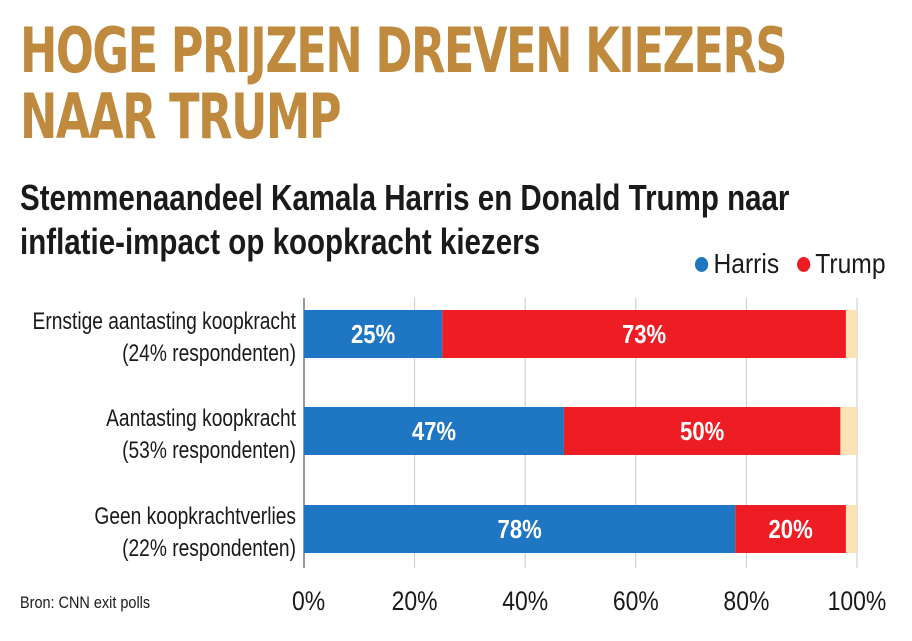  What do you see at coordinates (209, 450) in the screenshot?
I see `category-sublabel: (53% respondenten)` at bounding box center [209, 450].